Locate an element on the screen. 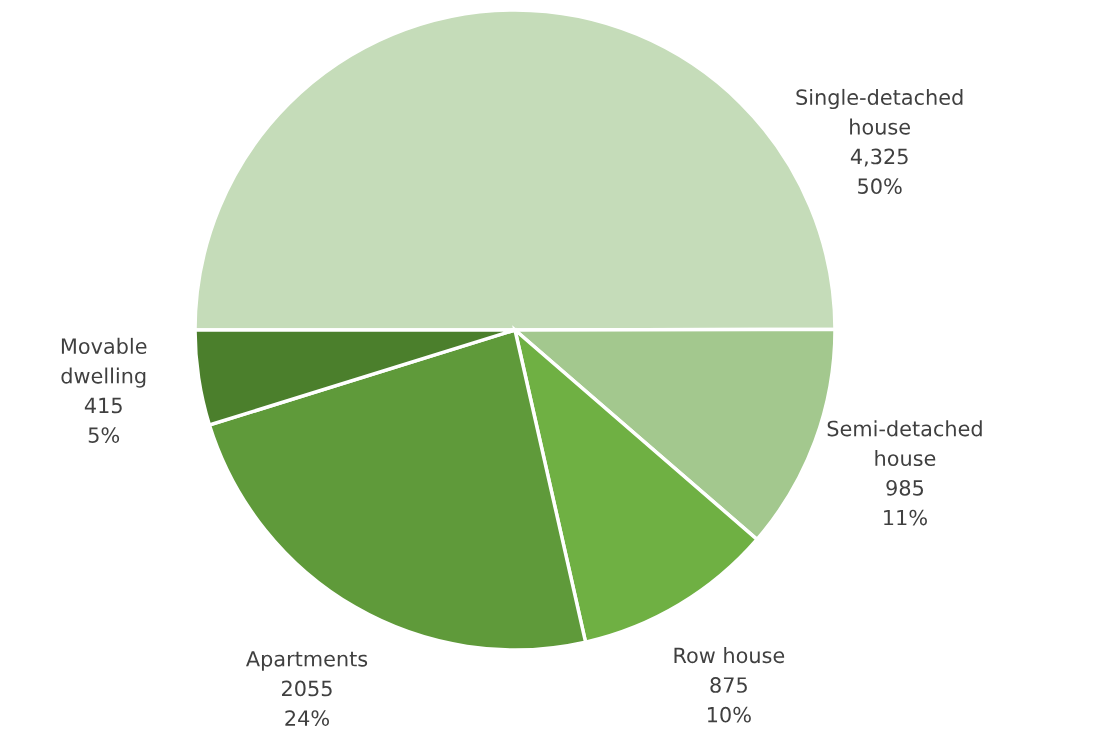  slice-label: Single-detached house is located at coordinates (879, 111).